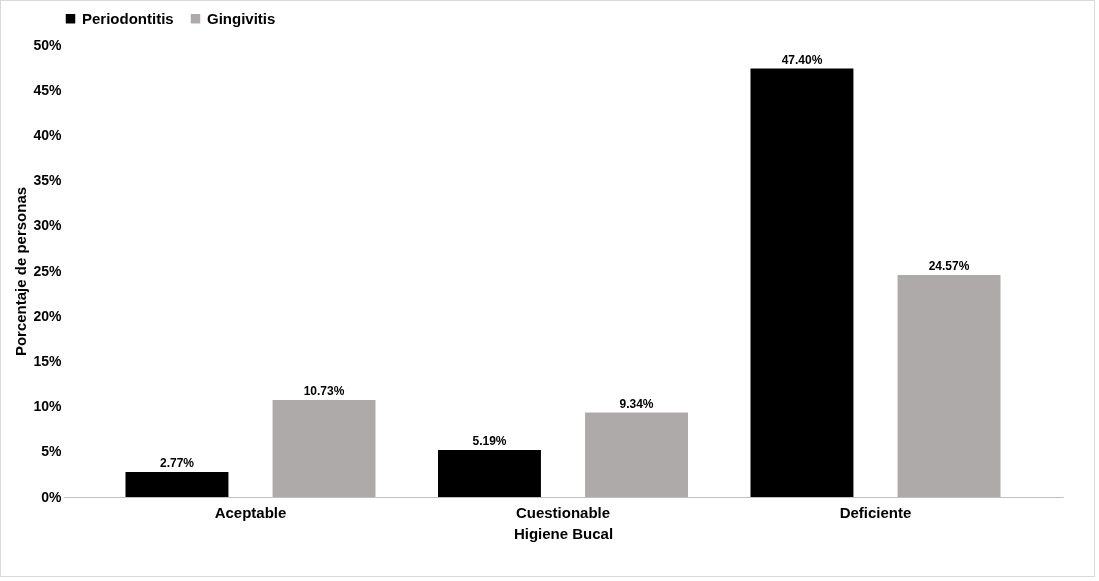 The image size is (1099, 581). I want to click on y-tick-label: 25%, so click(48, 270).